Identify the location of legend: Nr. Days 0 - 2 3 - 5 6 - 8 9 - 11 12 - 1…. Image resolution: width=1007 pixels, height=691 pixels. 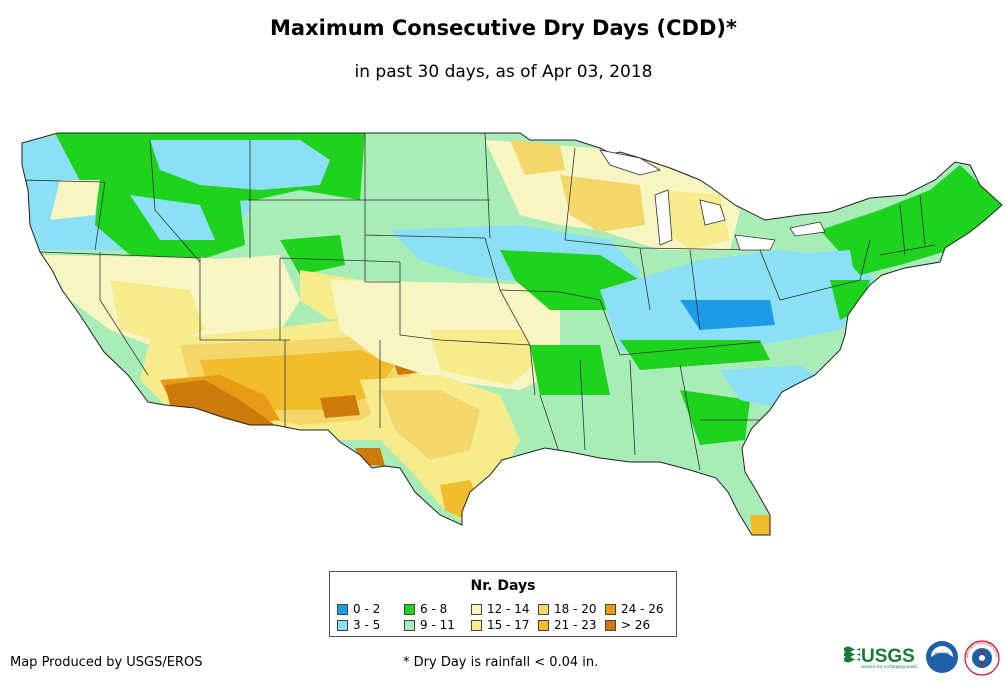
(503, 604).